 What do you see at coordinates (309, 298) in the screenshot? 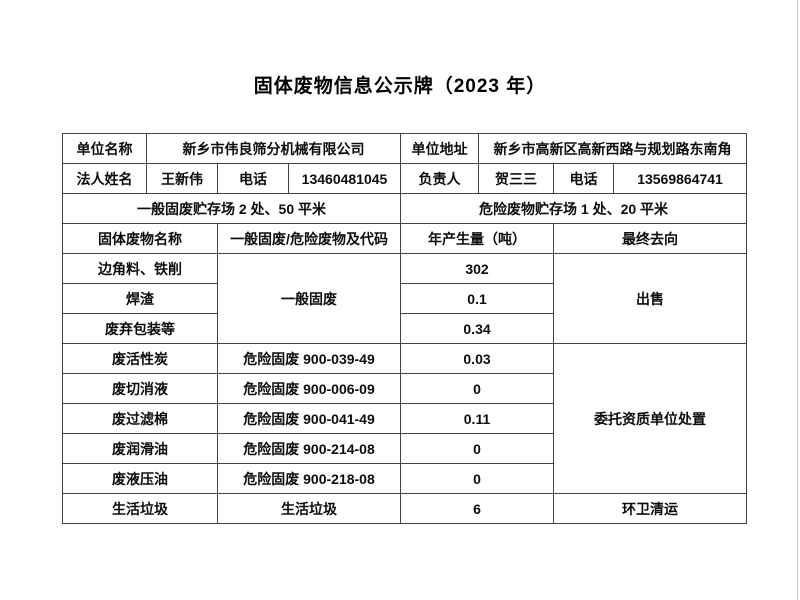
I see `waste-type-code: 一般固废` at bounding box center [309, 298].